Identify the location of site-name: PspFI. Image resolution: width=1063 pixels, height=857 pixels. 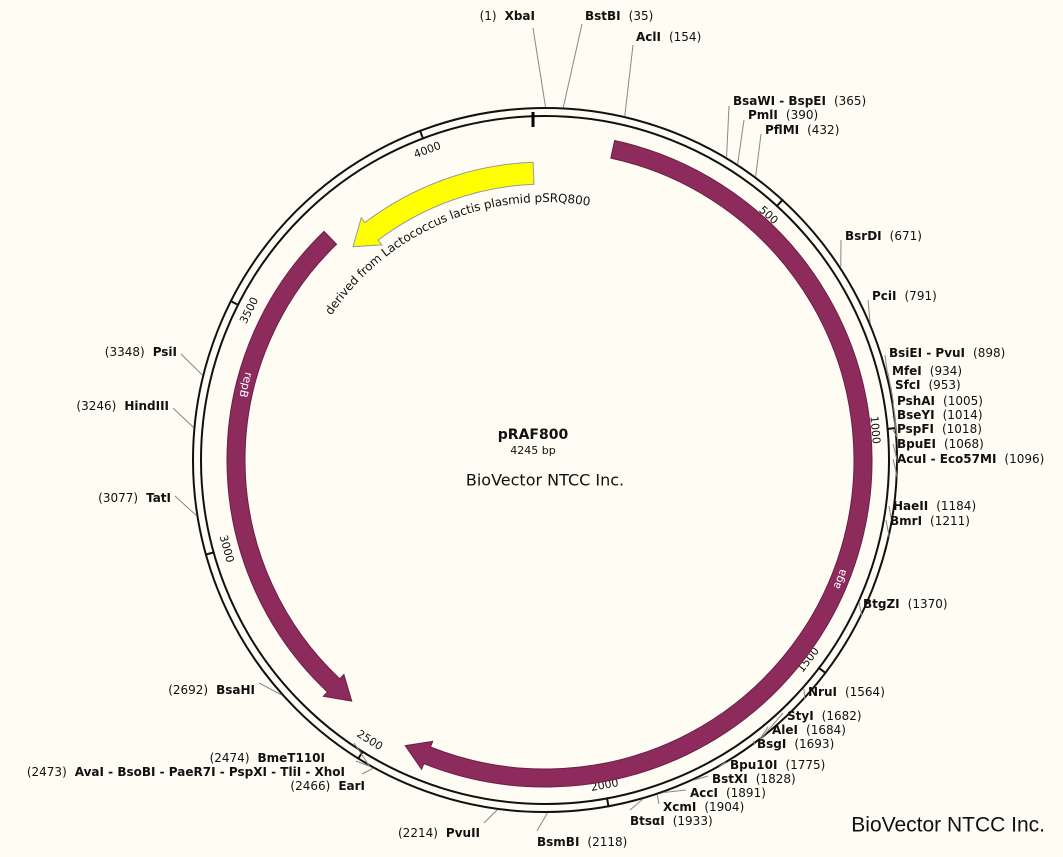
(915, 429).